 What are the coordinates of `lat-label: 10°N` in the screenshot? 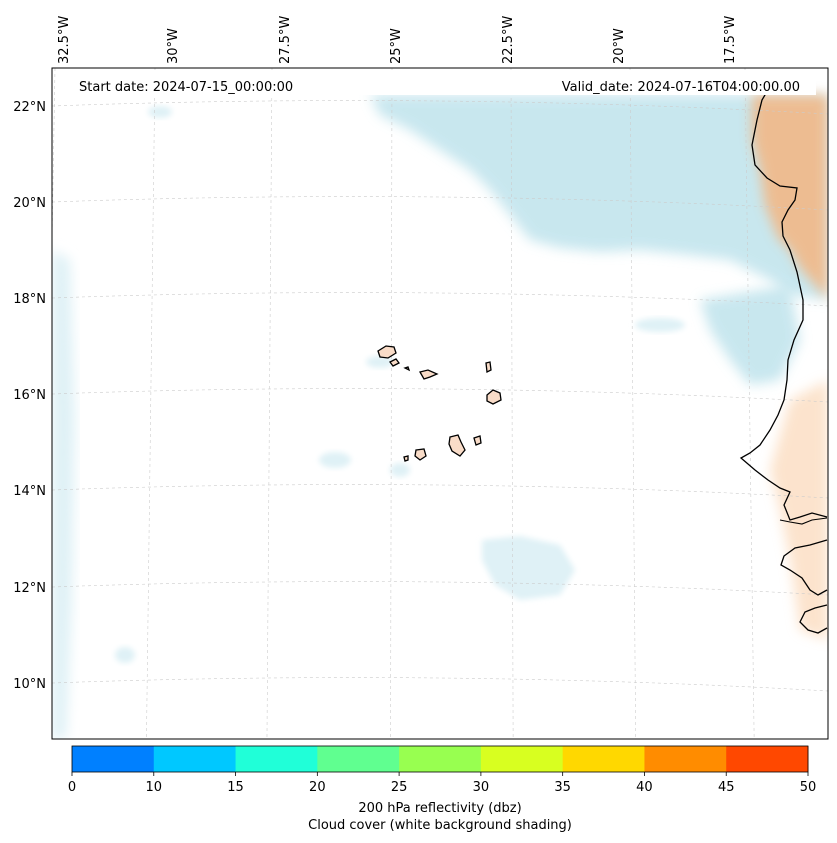 It's located at (29, 684).